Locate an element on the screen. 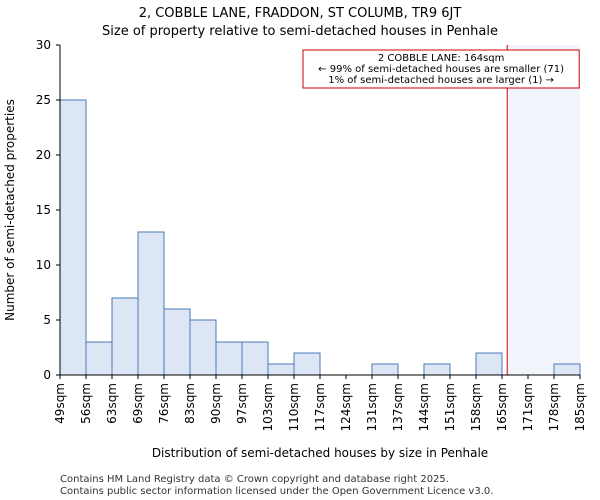 Image resolution: width=600 pixels, height=500 pixels. x-tick-label: 144sqm is located at coordinates (424, 407).